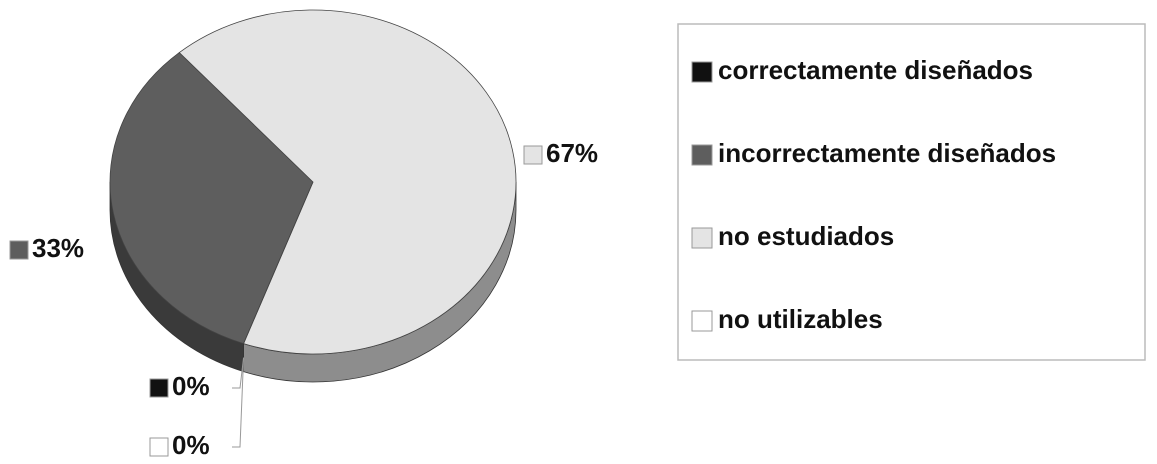 The width and height of the screenshot is (1157, 464). What do you see at coordinates (572, 153) in the screenshot?
I see `data-label: 67%` at bounding box center [572, 153].